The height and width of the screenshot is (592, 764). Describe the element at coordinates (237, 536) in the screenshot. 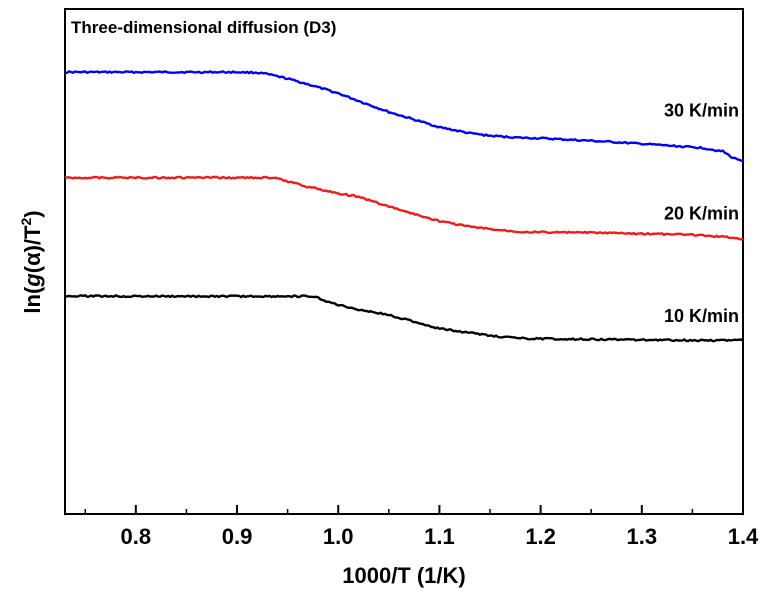

I see `x-tick-label: 0.9` at that location.